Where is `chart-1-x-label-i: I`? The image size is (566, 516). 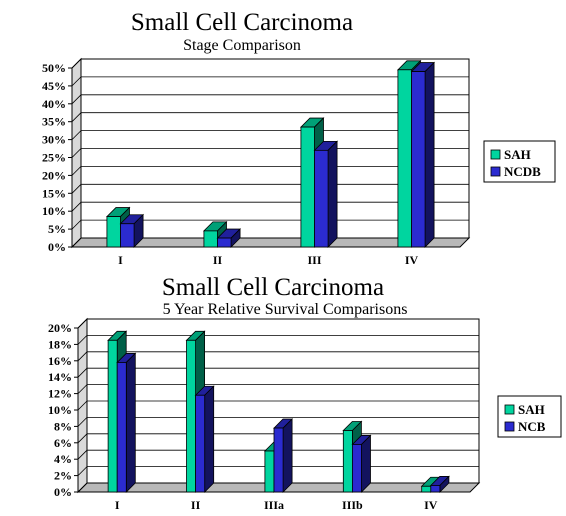
chart-1-x-label-i: I is located at coordinates (120, 260).